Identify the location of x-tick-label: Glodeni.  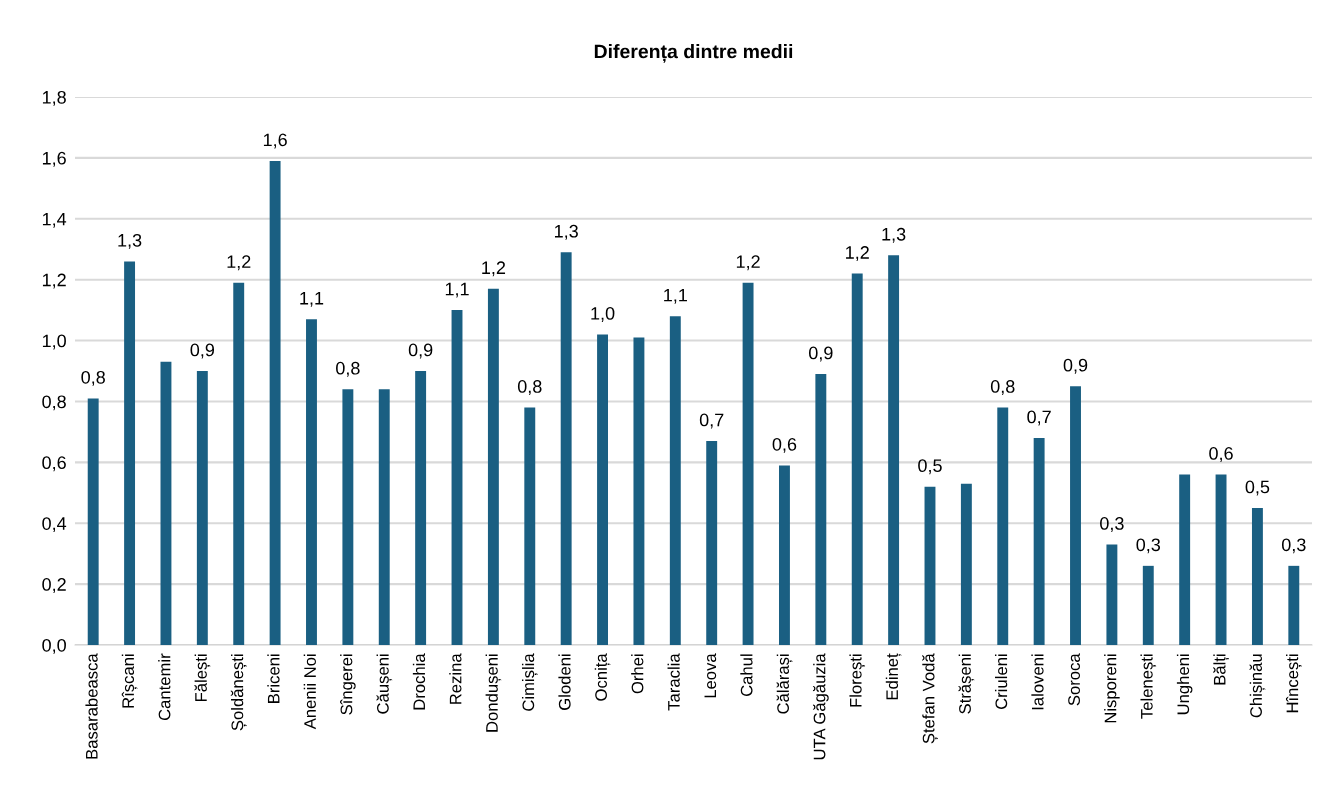
(564, 682).